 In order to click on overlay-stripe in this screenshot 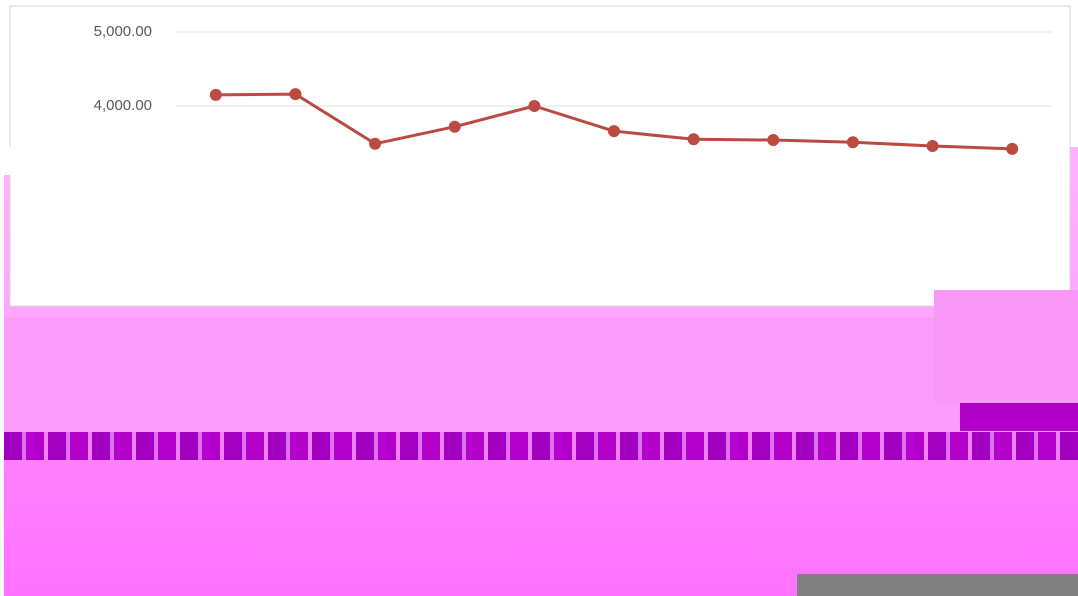, I will do `click(541, 446)`.